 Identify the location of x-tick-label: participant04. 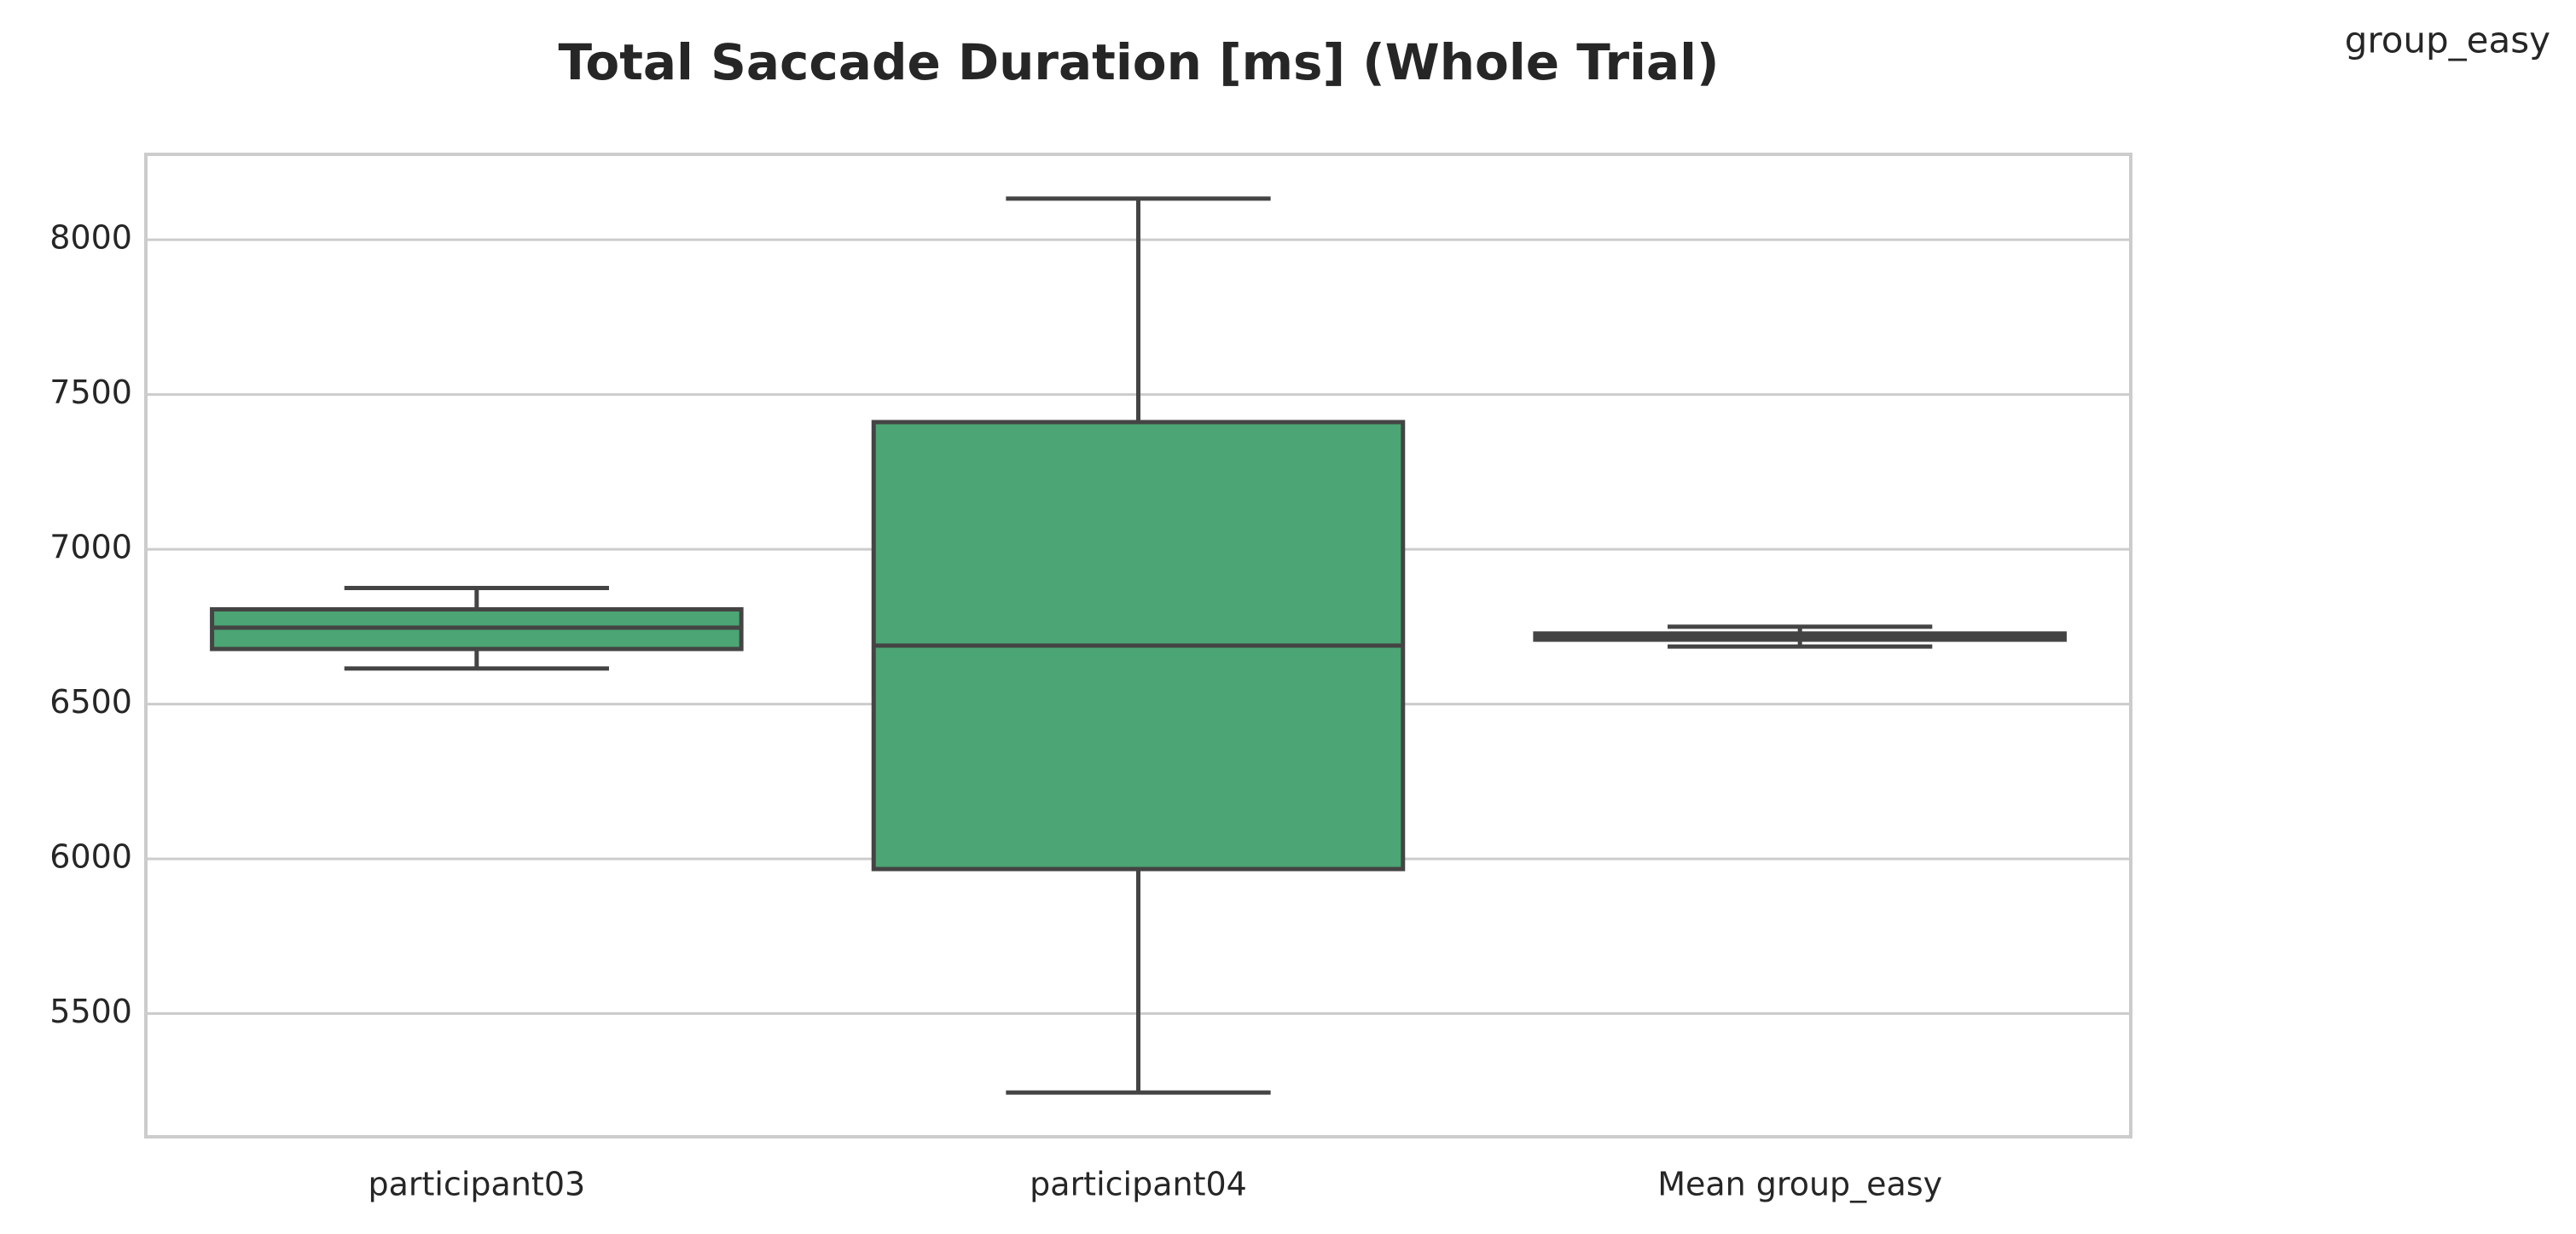
(1138, 1184).